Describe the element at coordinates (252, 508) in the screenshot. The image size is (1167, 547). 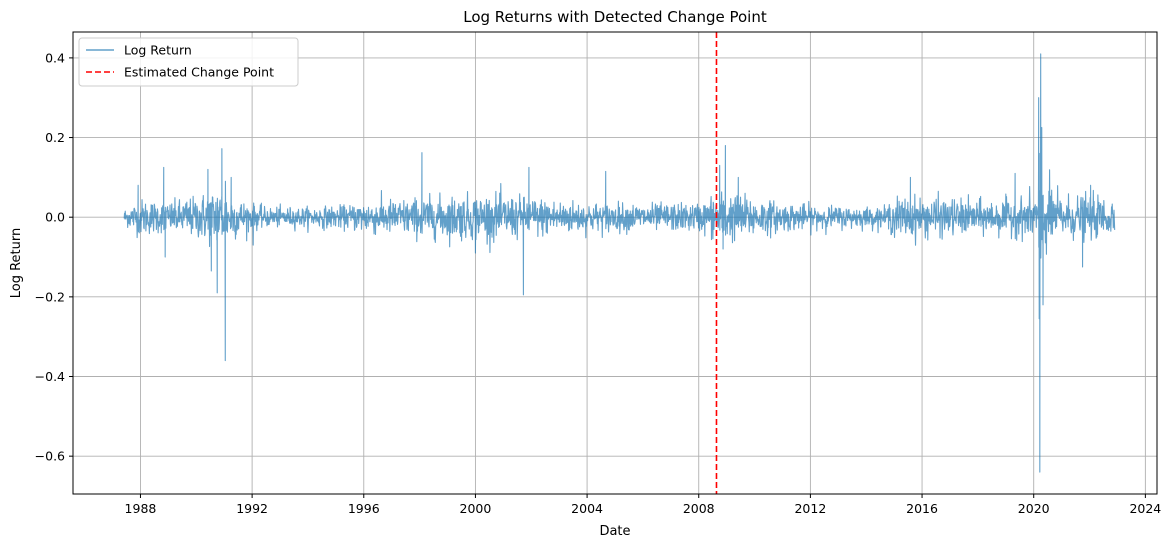
I see `x-tick-label: 1992` at that location.